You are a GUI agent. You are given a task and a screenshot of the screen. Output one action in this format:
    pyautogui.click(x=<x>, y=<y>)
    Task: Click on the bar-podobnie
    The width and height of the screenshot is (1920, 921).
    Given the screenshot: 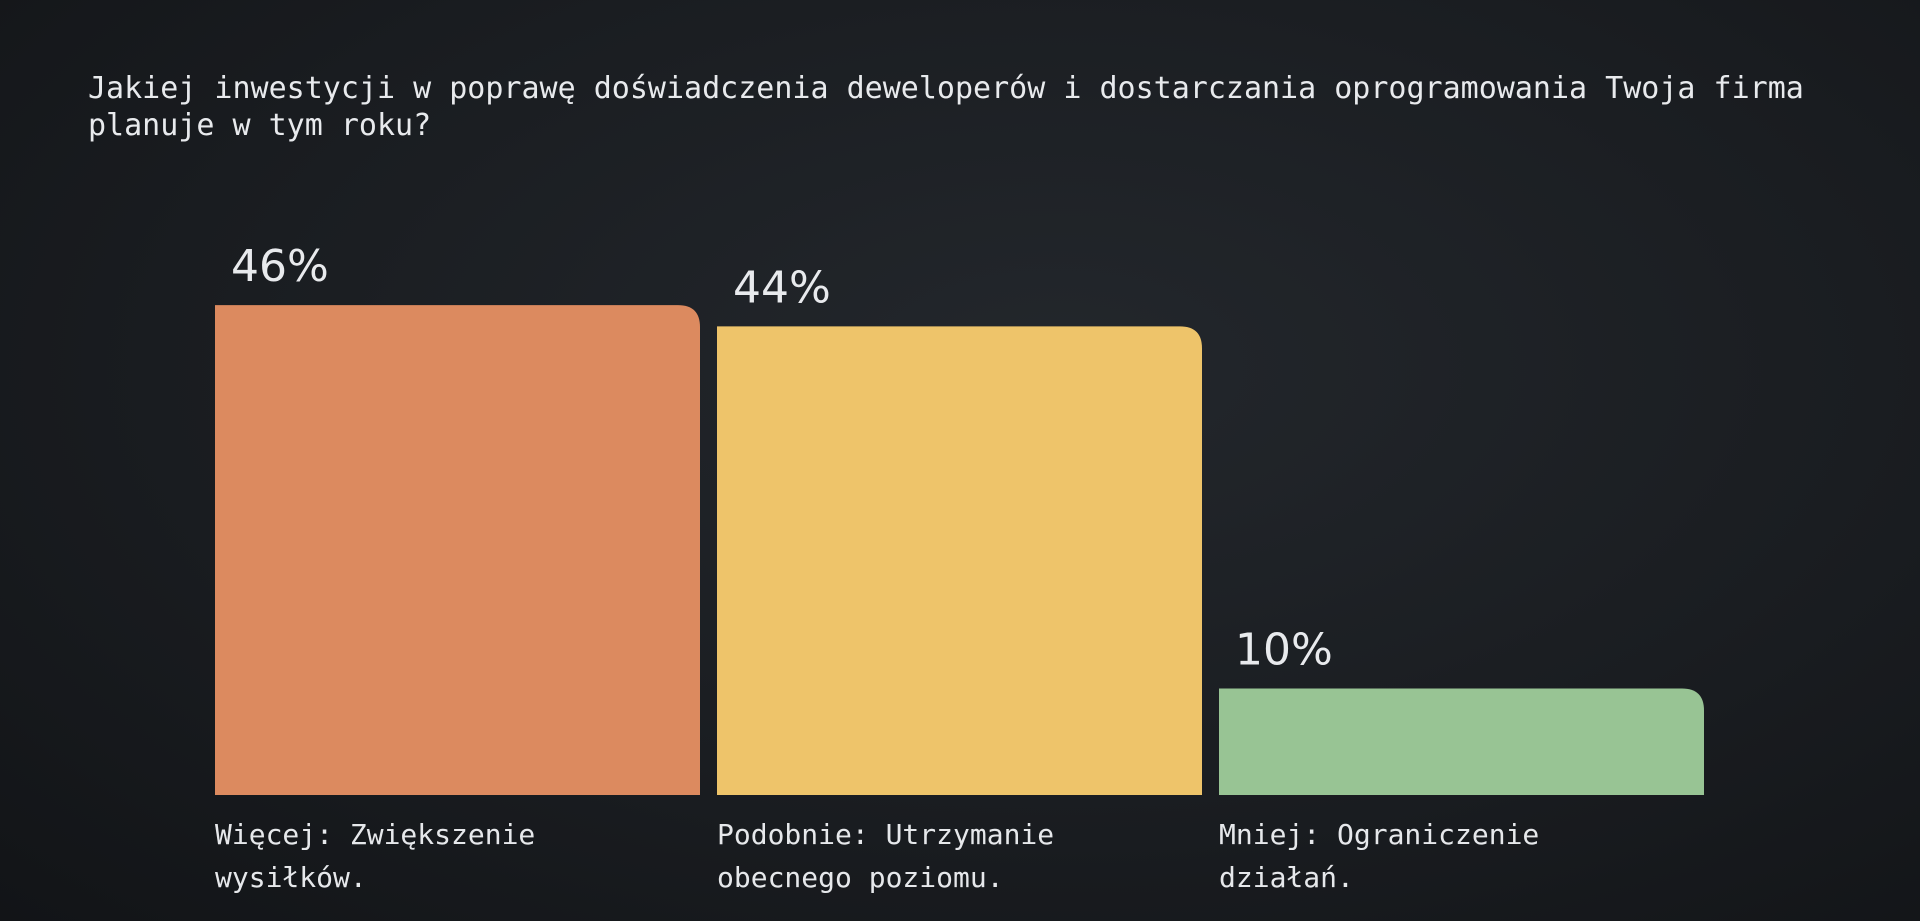 What is the action you would take?
    pyautogui.click(x=959, y=560)
    